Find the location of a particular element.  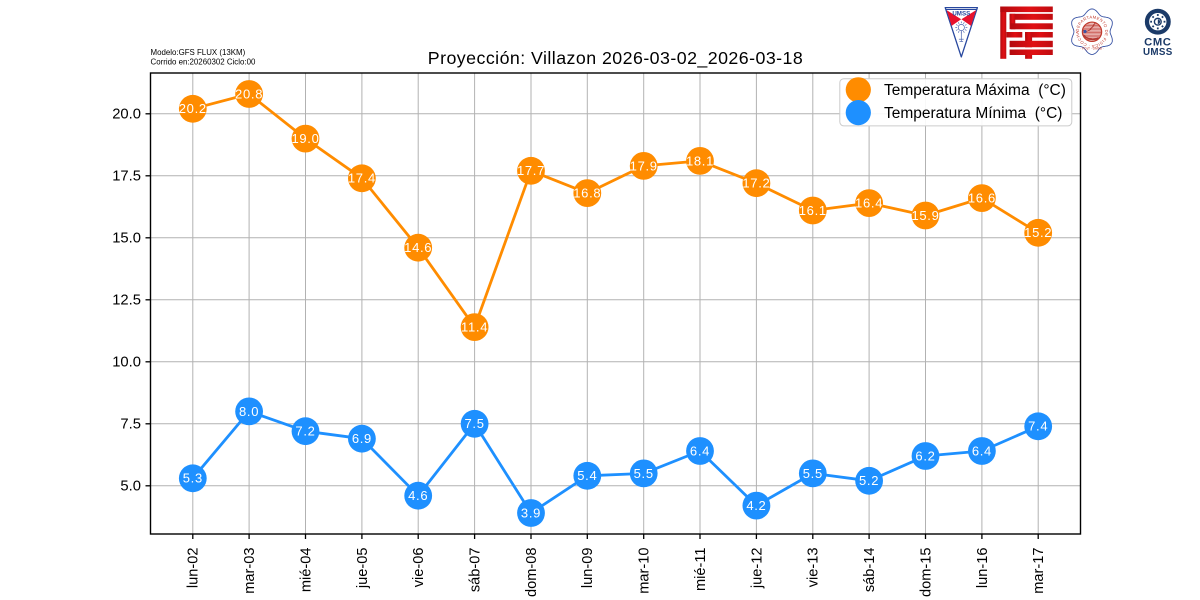

svg-text: CMC is located at coordinates (1157, 43).